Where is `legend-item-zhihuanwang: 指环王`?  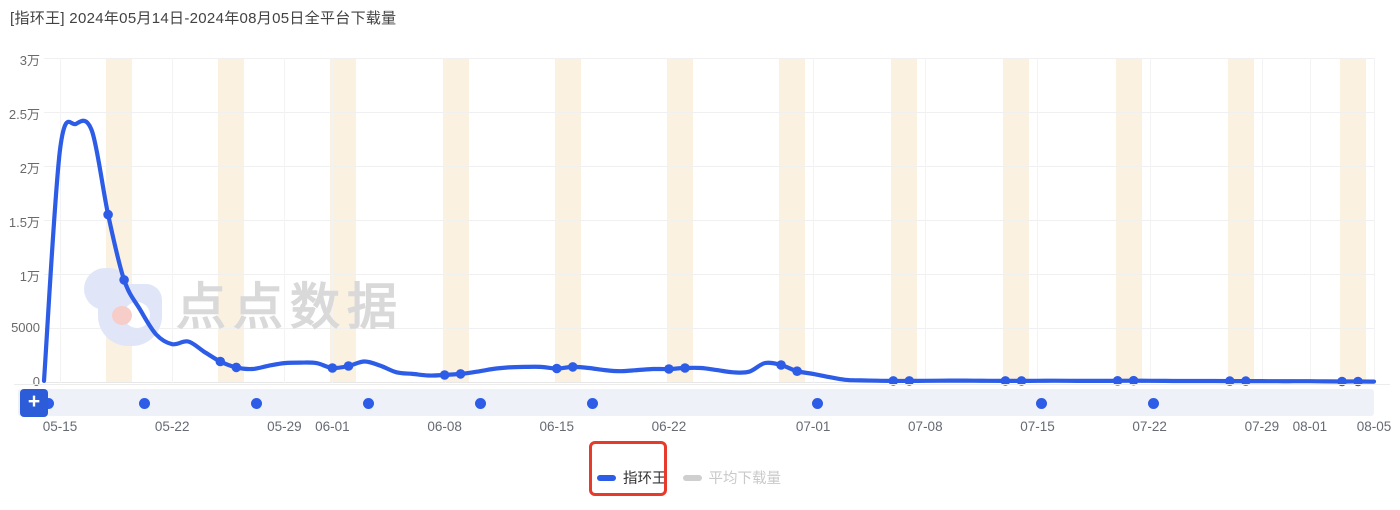
legend-item-zhihuanwang: 指环王 is located at coordinates (632, 477).